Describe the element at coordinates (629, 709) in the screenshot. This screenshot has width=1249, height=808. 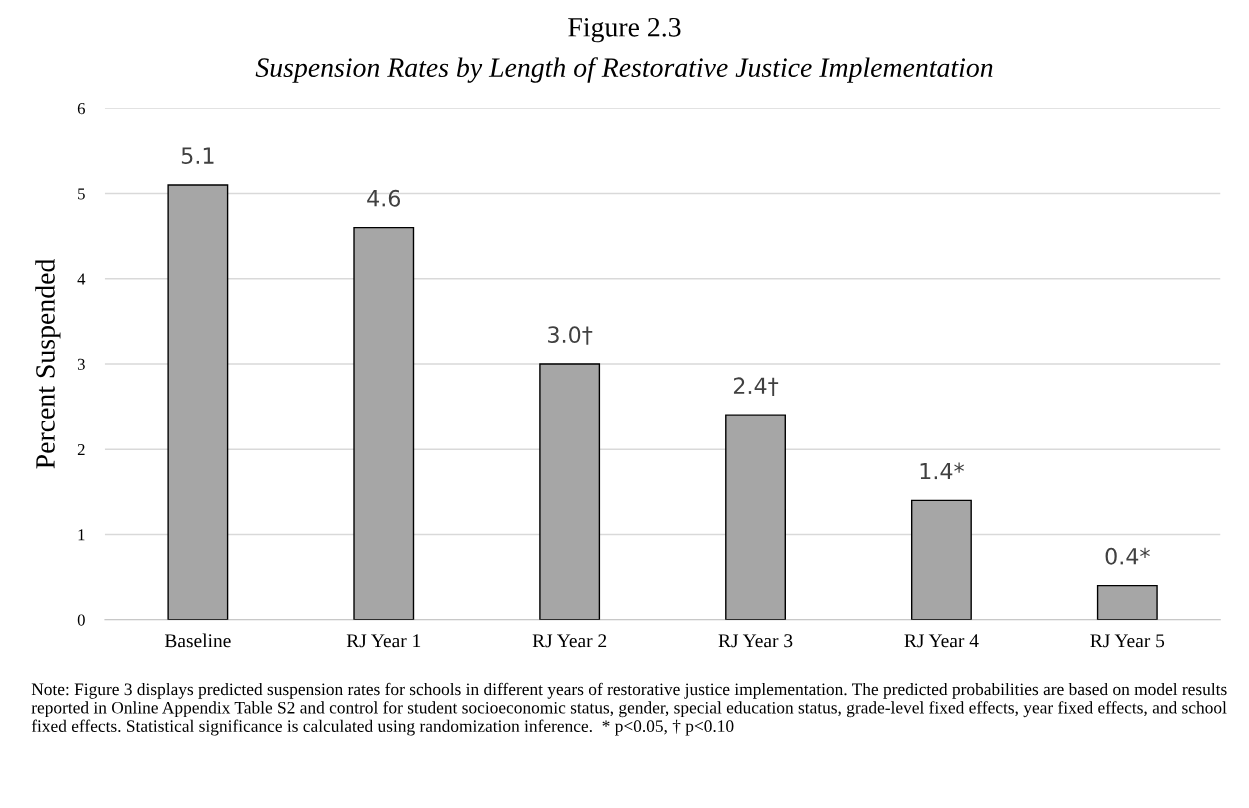
I see `text: Note: Figure 3 displays predicted suspension rates for schools in different years of restorative justice implementation. The predicted probabilities are based on model results reported in Online Appendix Table S2 and control for student socioeconomic status, gender, special education status, grade-level fixed effects, year fixed effects, and school fixed effects. Statistical significance is calculated using randomization inference. * p<0.05, † p<0.10` at that location.